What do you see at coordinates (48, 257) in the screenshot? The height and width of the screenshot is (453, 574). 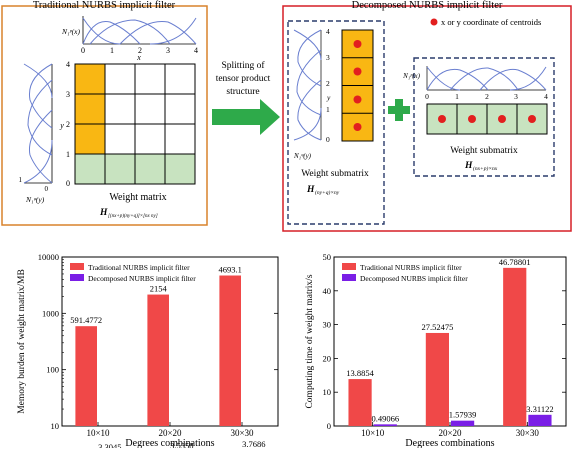 I see `y-tick-label: 10000` at bounding box center [48, 257].